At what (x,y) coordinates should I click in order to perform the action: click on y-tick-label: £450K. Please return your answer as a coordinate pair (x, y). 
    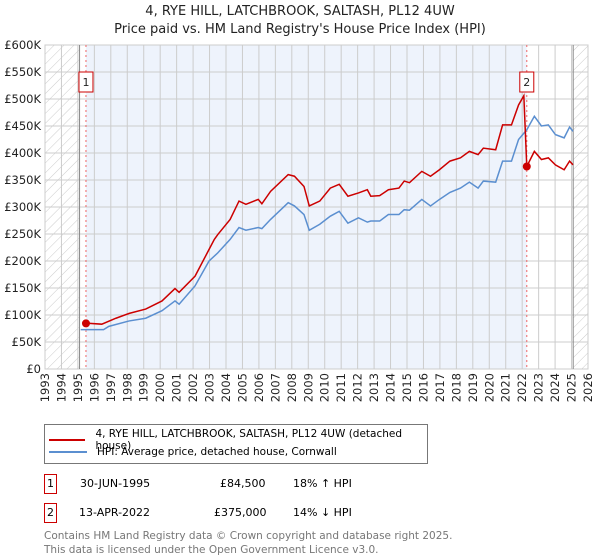
    Looking at the image, I should click on (22, 126).